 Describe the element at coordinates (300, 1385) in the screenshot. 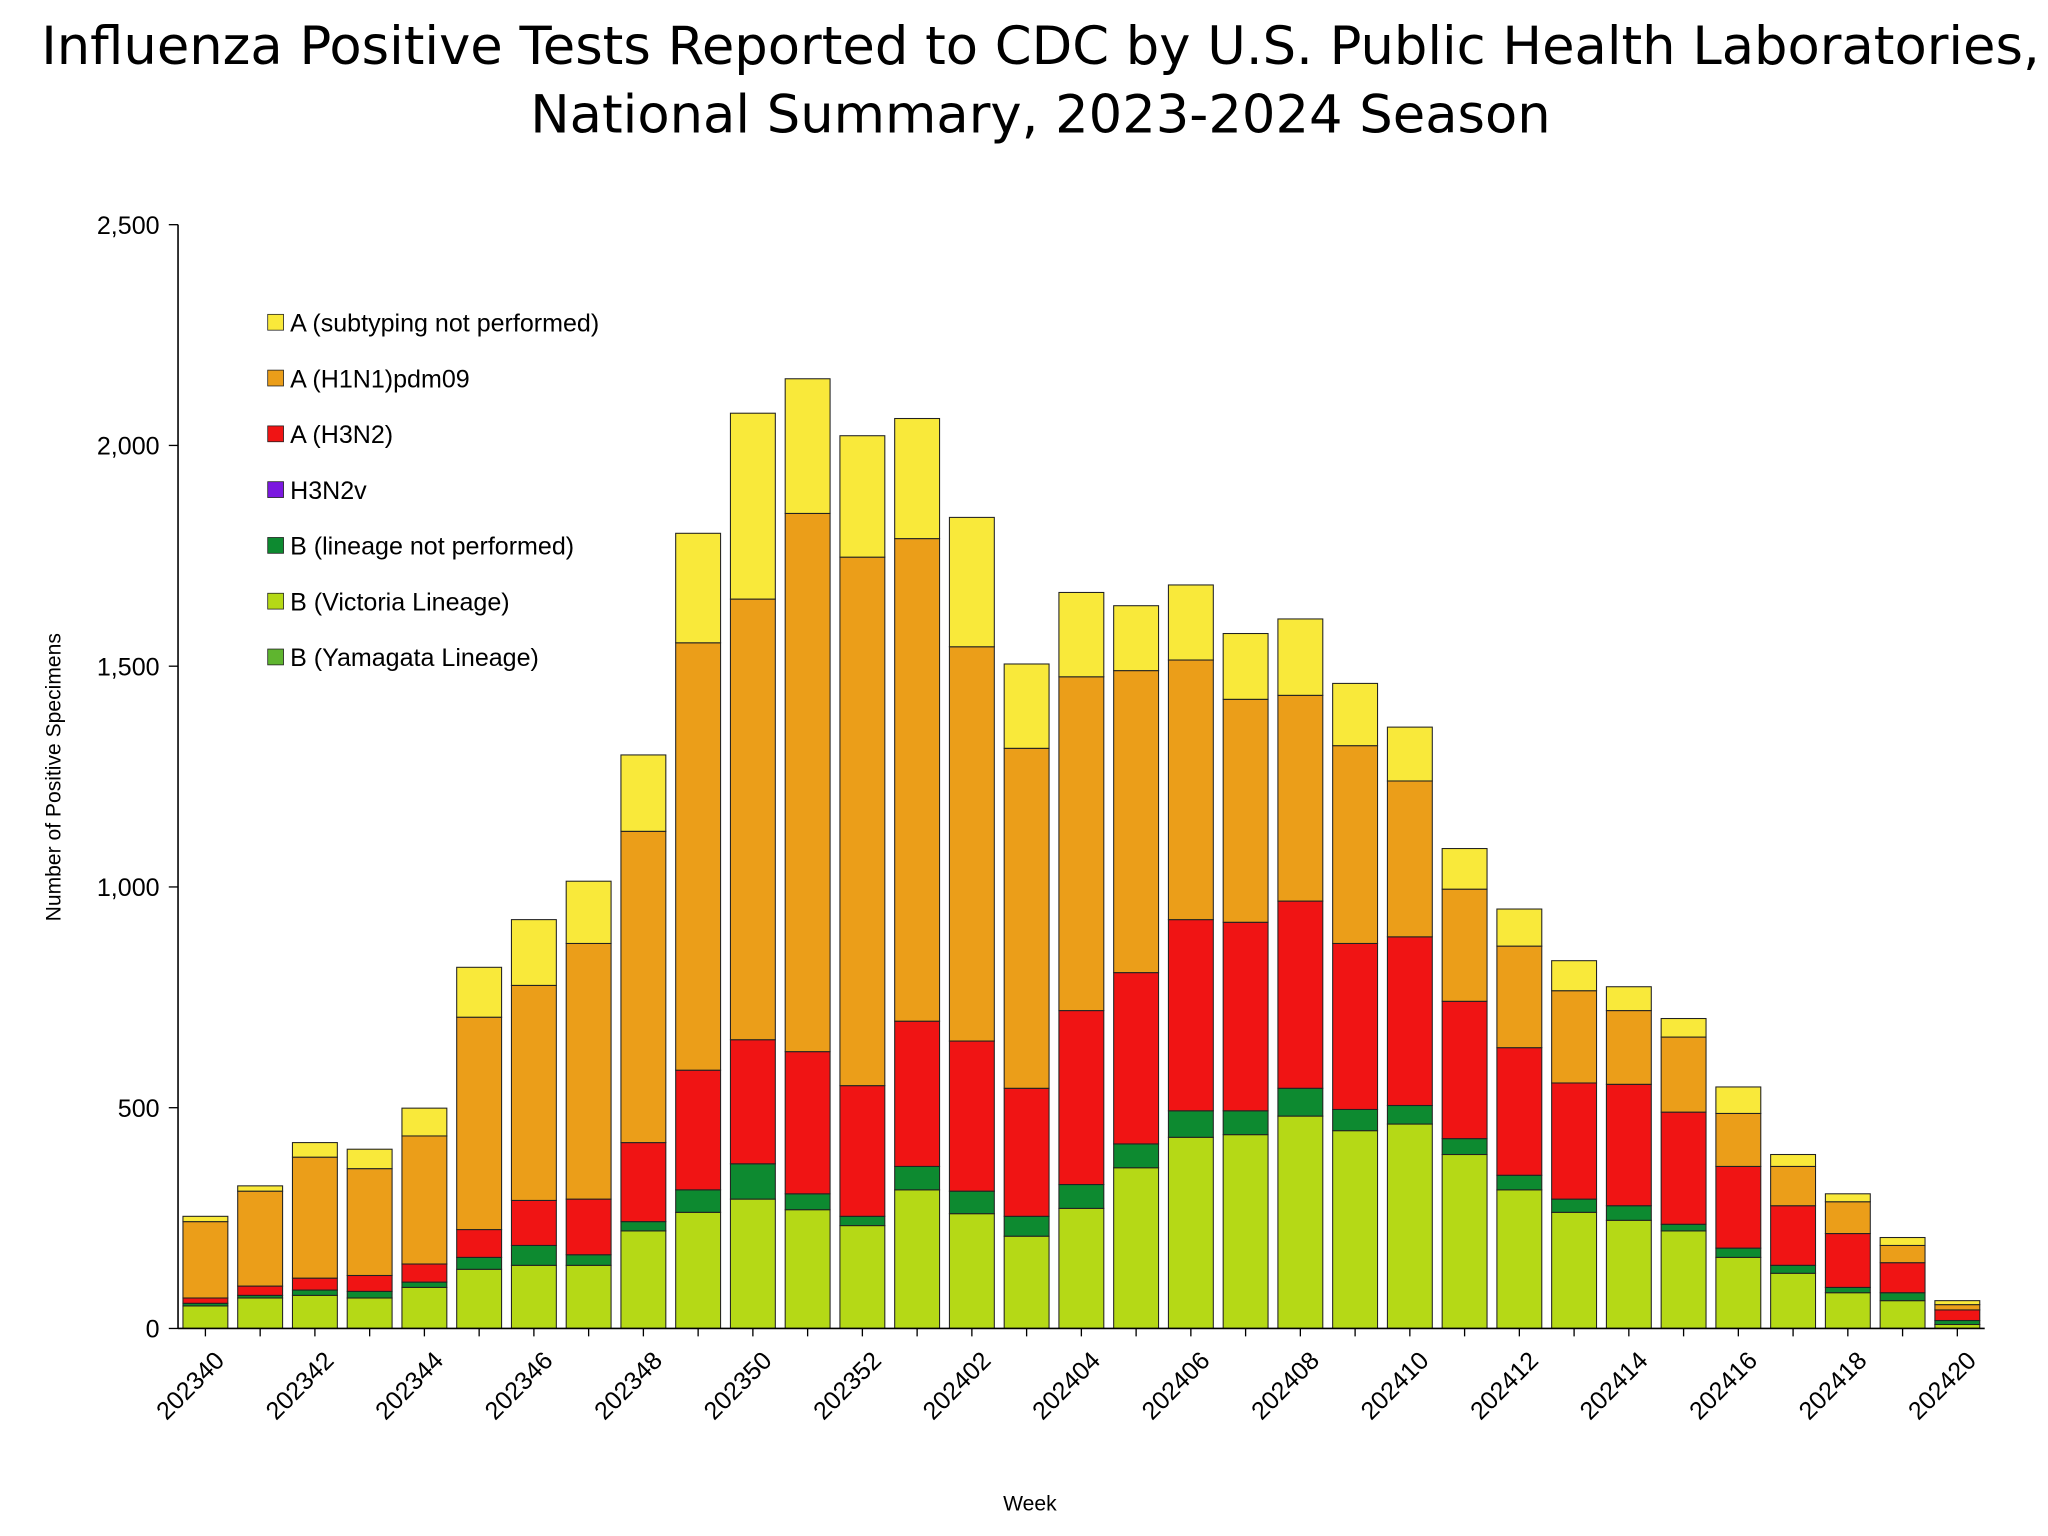

I see `x-tick-label: 202342` at that location.